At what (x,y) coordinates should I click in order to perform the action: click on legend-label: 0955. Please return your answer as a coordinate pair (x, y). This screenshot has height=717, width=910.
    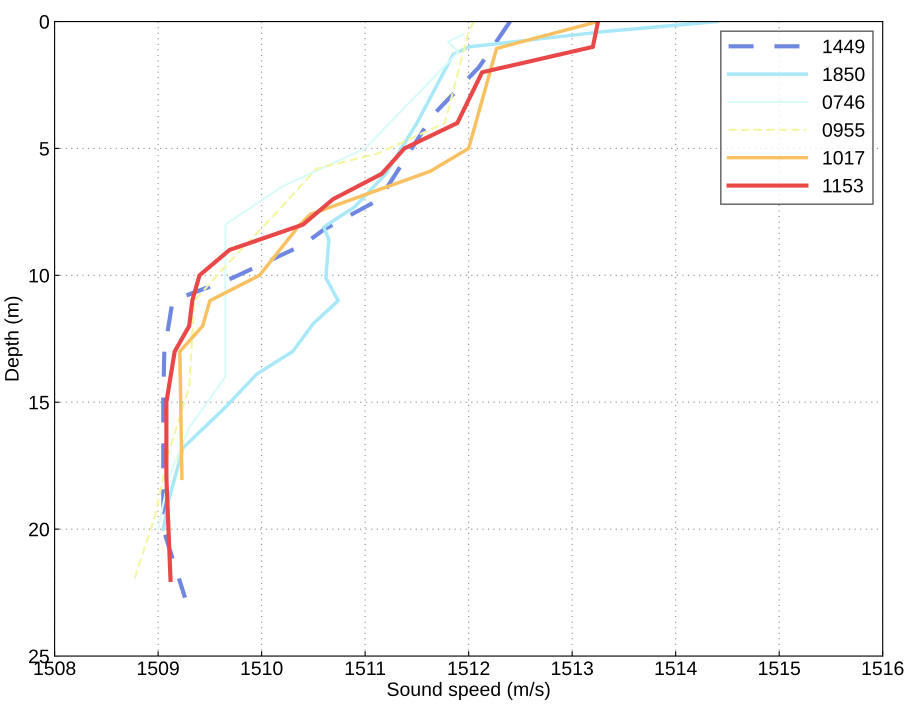
    Looking at the image, I should click on (843, 130).